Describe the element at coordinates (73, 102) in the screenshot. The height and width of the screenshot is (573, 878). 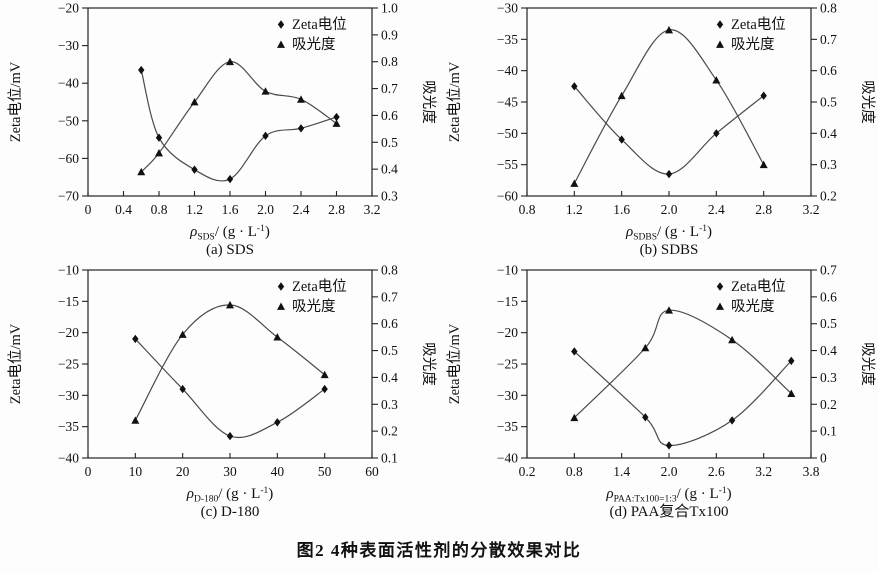
I see `y-axis-left: −70 −60 −50 −40 −30 −20` at that location.